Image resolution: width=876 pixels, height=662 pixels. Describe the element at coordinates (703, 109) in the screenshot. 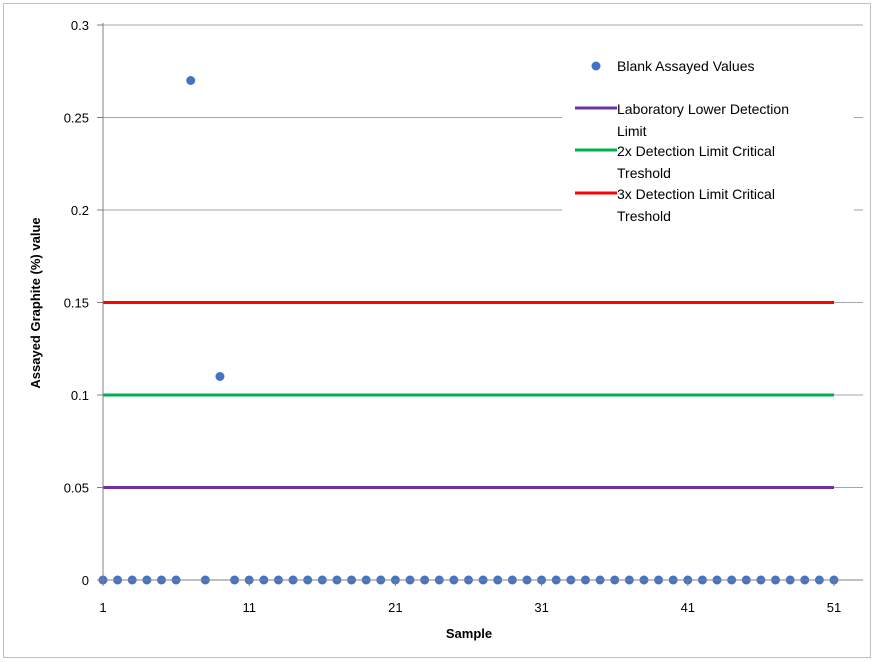

I see `legend-label-line: Laboratory Lower Detection` at that location.